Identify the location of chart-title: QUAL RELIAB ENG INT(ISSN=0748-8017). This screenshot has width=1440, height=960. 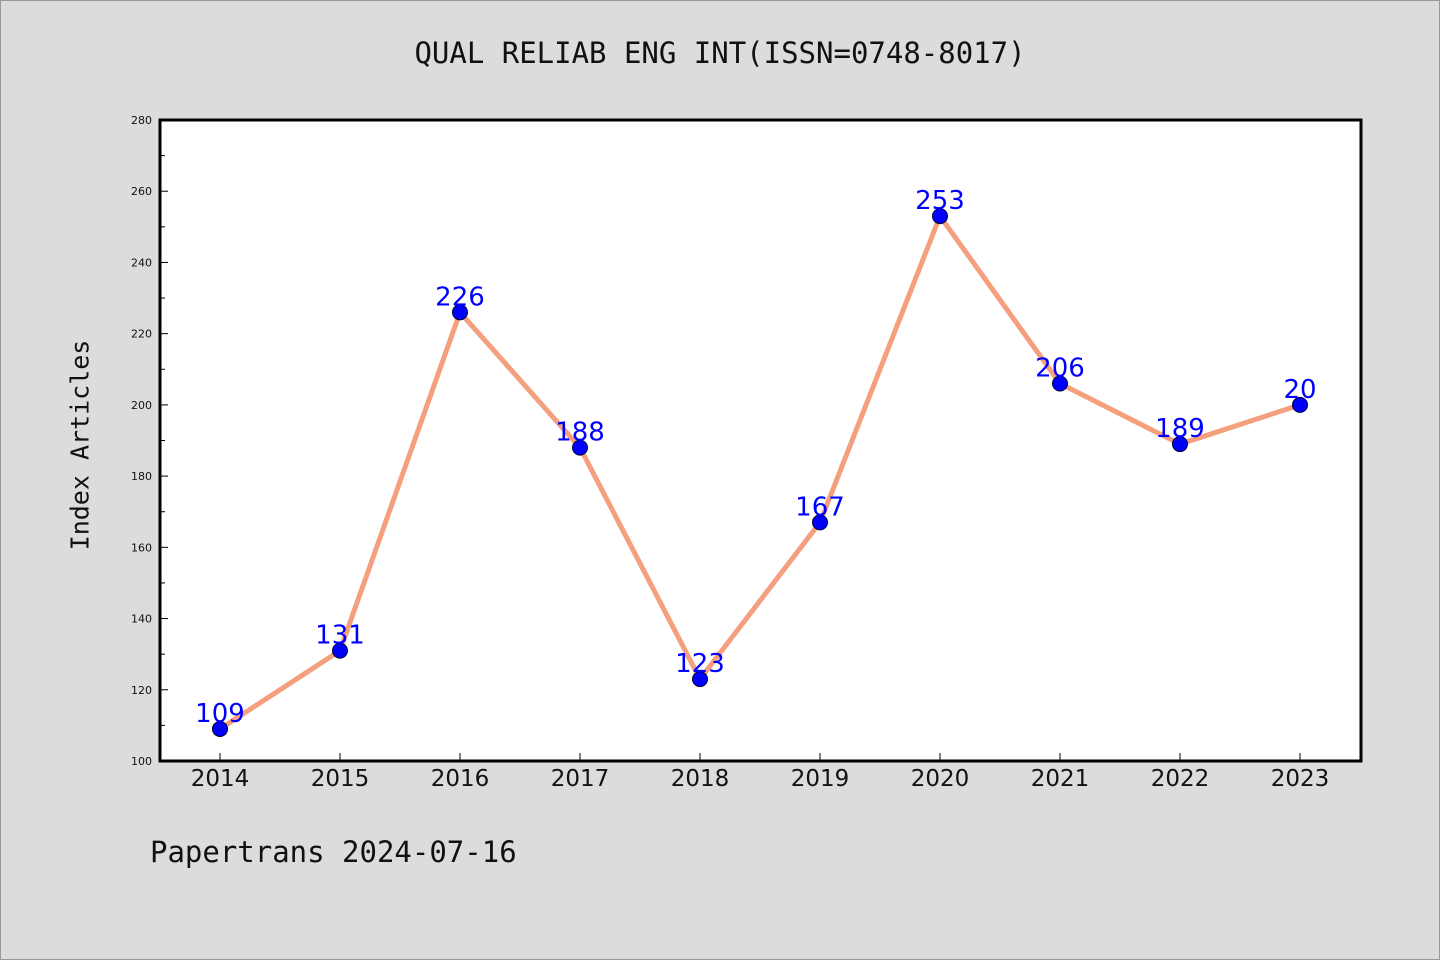
(720, 53).